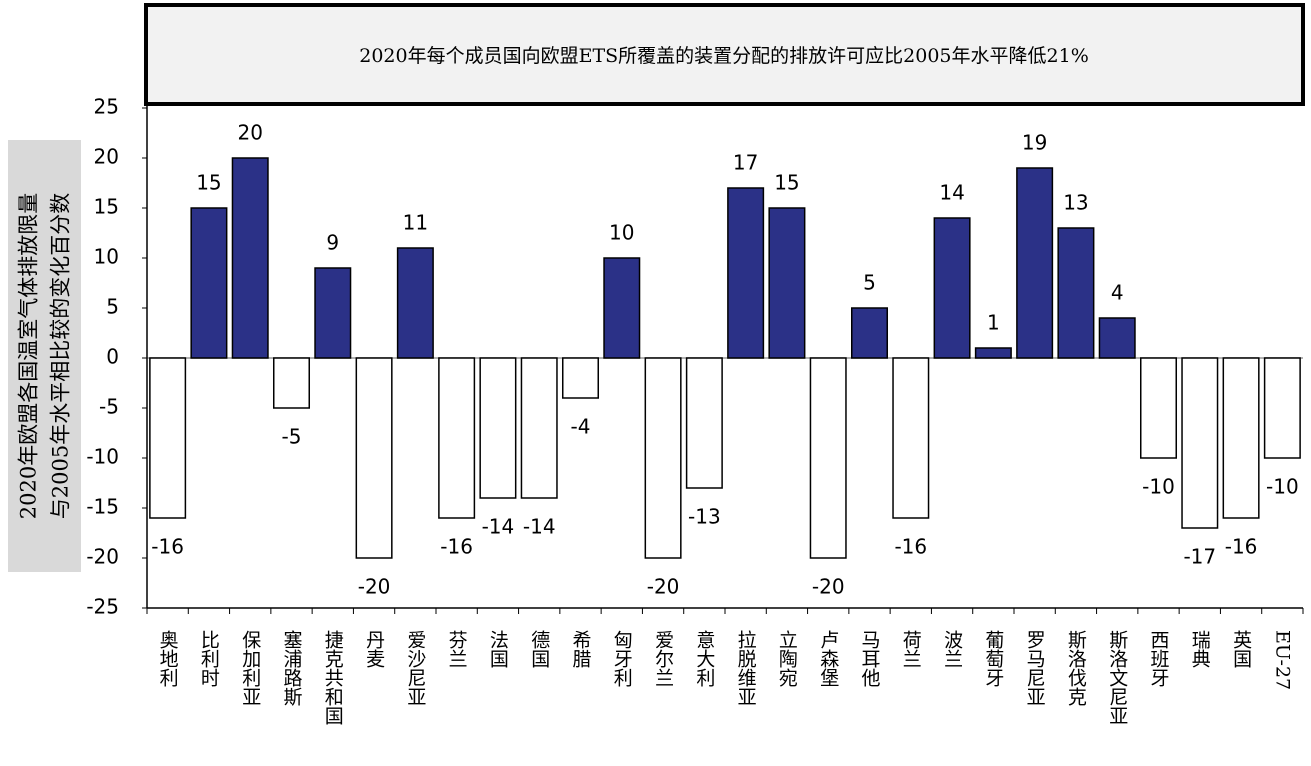  I want to click on data-label: -17, so click(1199, 557).